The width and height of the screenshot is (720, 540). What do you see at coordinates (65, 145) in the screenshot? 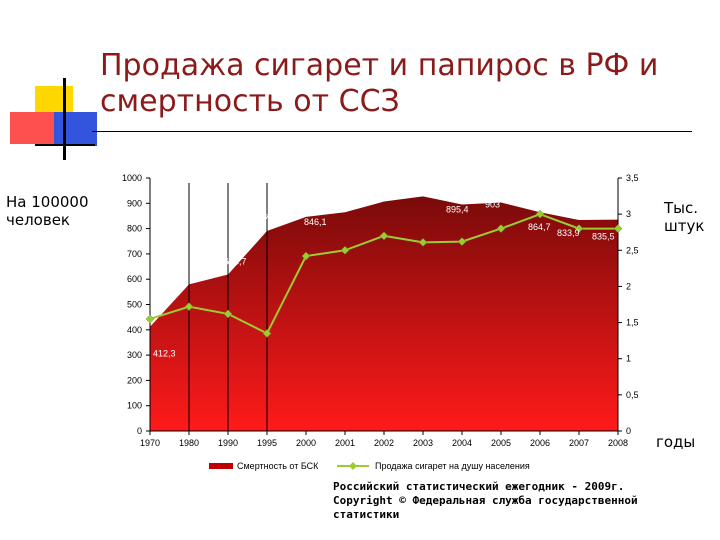
I see `logo-horizontal-line` at bounding box center [65, 145].